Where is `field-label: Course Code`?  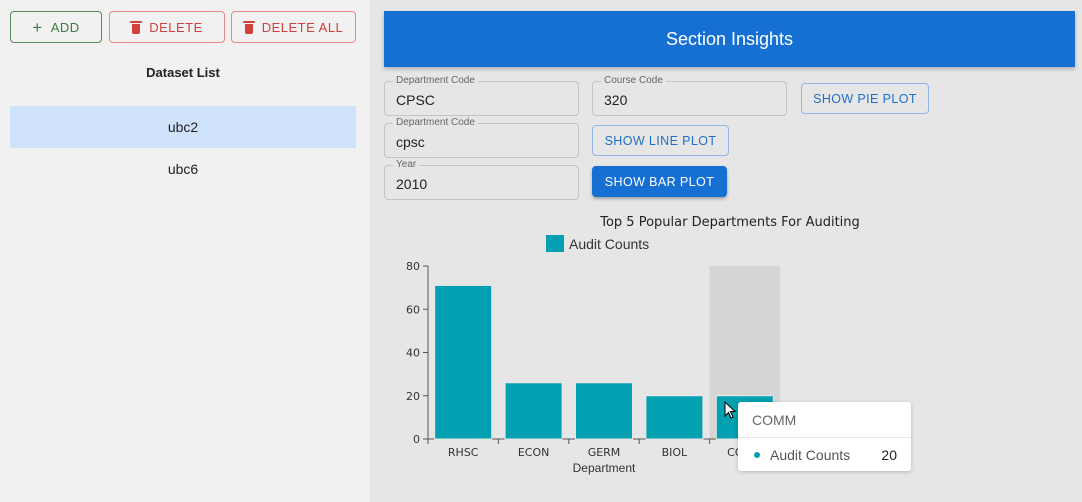 field-label: Course Code is located at coordinates (633, 81).